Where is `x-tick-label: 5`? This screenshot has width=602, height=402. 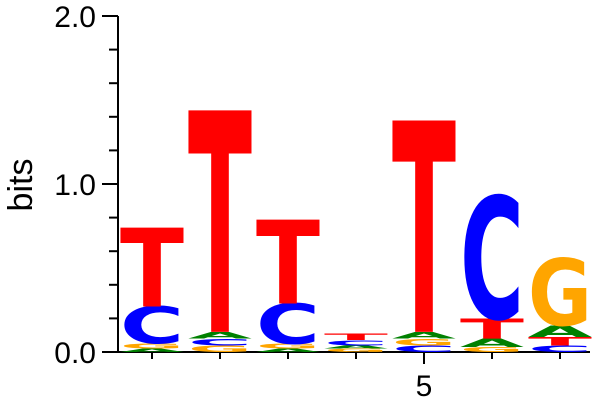 x-tick-label: 5 is located at coordinates (424, 386).